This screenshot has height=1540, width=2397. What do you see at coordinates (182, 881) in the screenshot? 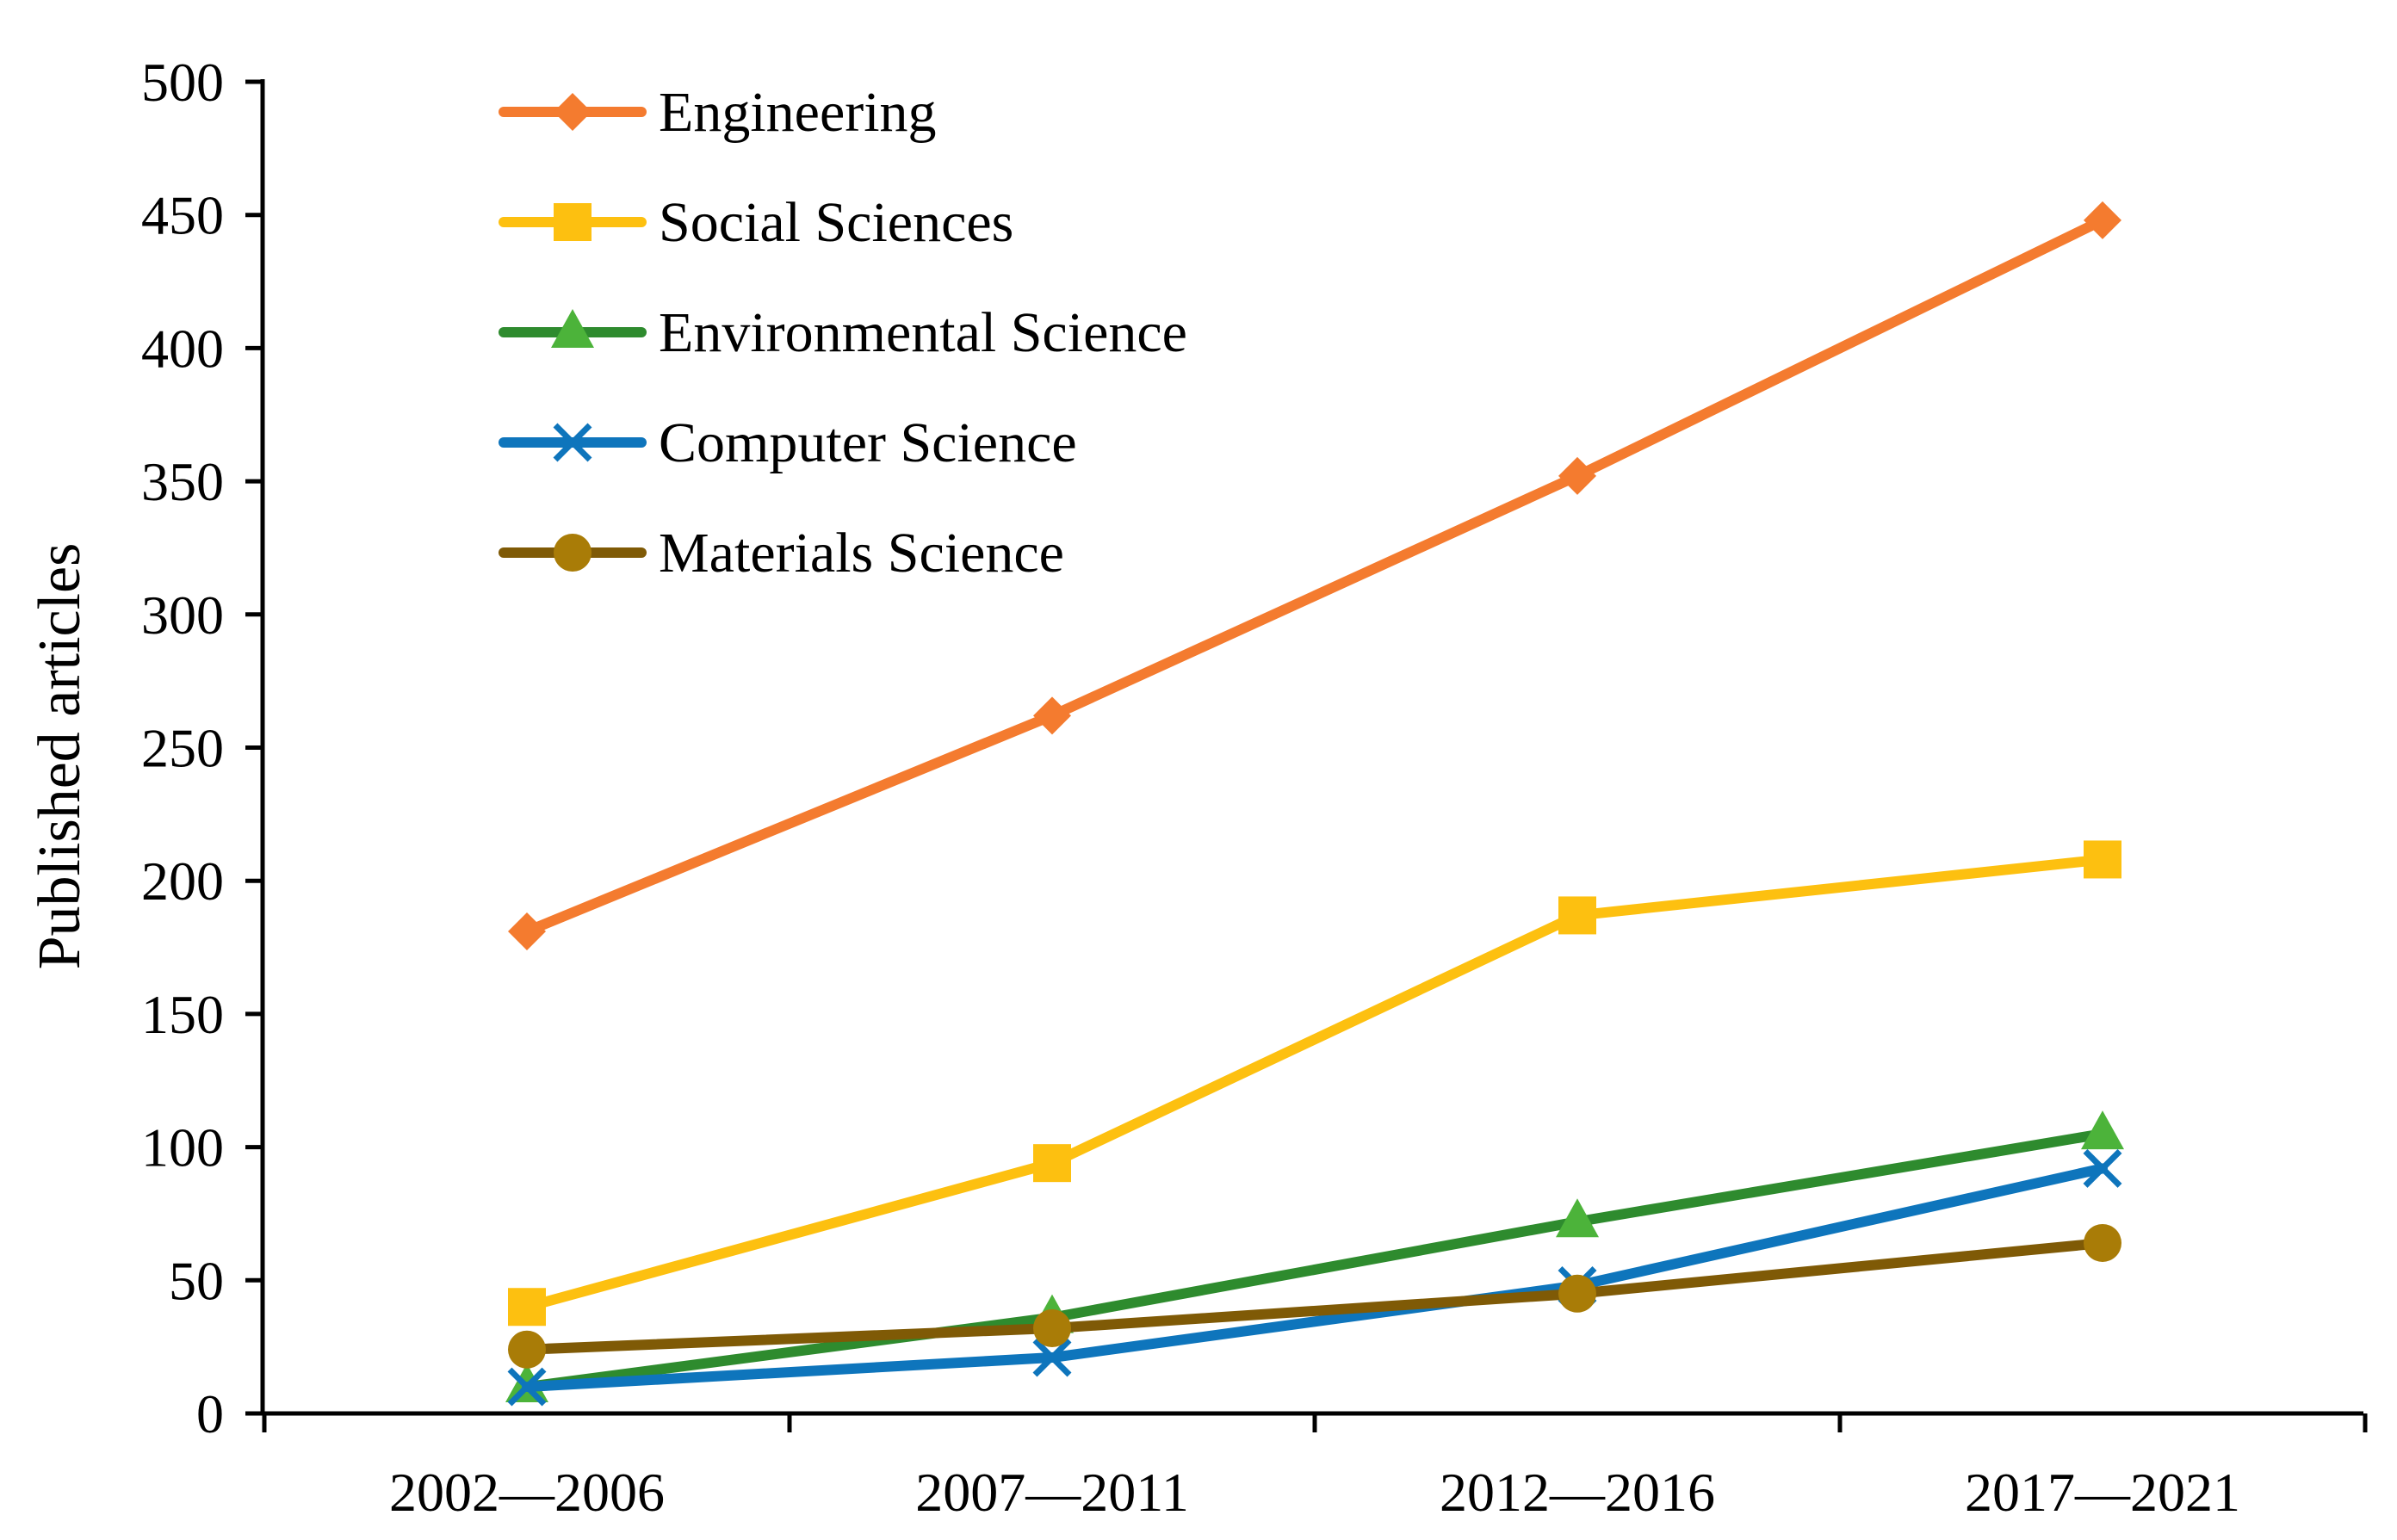
I see `y-tick-label: 200` at bounding box center [182, 881].